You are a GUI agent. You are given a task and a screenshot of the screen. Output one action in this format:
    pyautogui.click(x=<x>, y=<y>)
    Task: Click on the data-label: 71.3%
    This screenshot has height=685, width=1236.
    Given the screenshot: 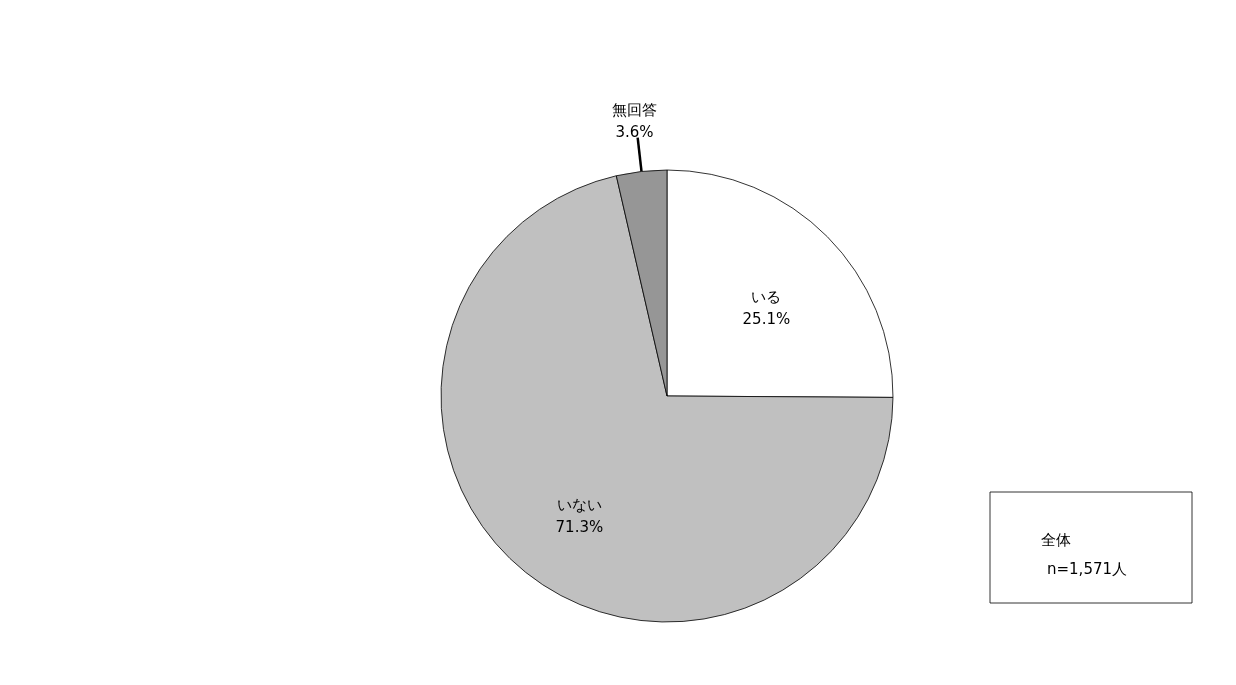 What is the action you would take?
    pyautogui.click(x=579, y=527)
    